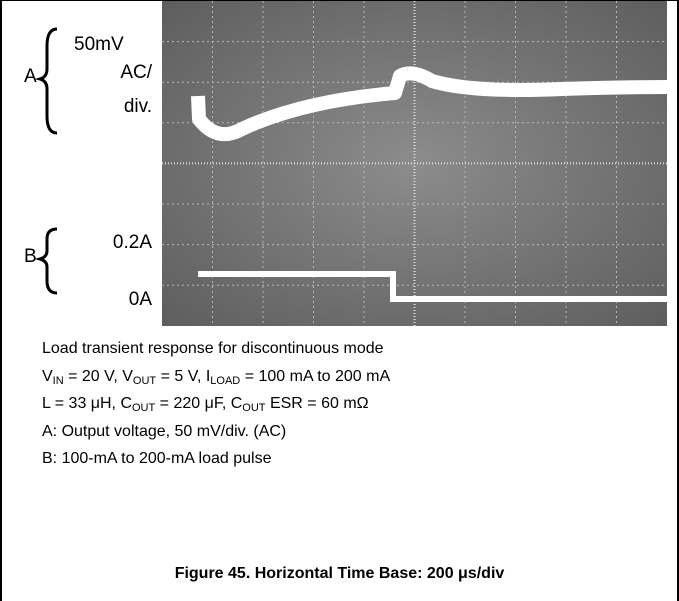 This screenshot has width=679, height=601. Describe the element at coordinates (46, 261) in the screenshot. I see `brace-b` at that location.